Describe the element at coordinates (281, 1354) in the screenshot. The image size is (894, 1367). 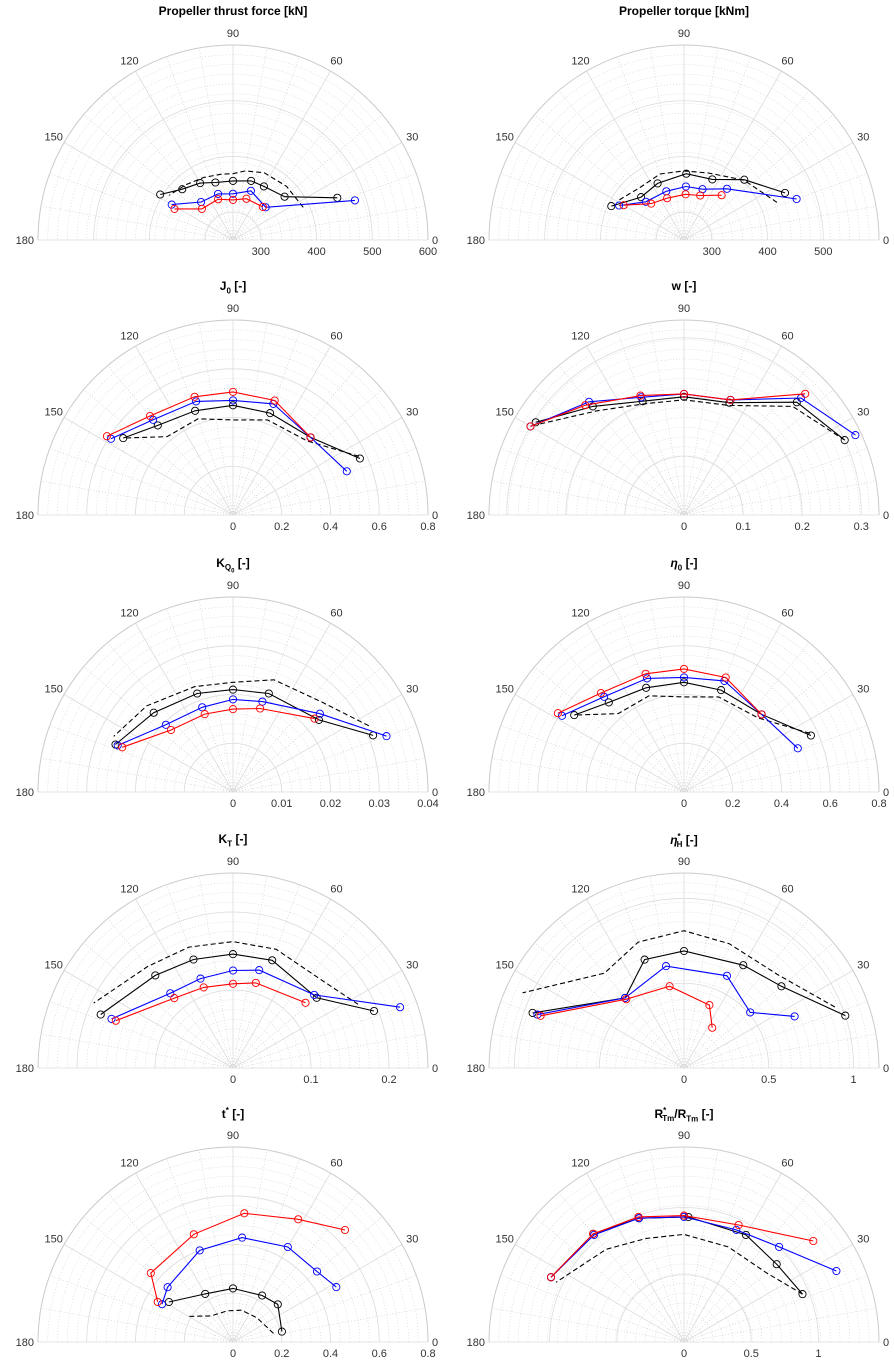
I see `radial-tick-label: 0.2` at that location.